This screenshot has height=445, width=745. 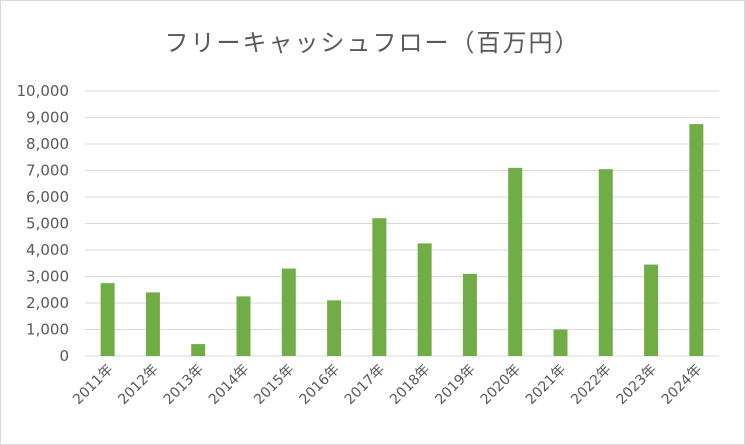 I want to click on y-tick-label: 3,000, so click(x=47, y=277).